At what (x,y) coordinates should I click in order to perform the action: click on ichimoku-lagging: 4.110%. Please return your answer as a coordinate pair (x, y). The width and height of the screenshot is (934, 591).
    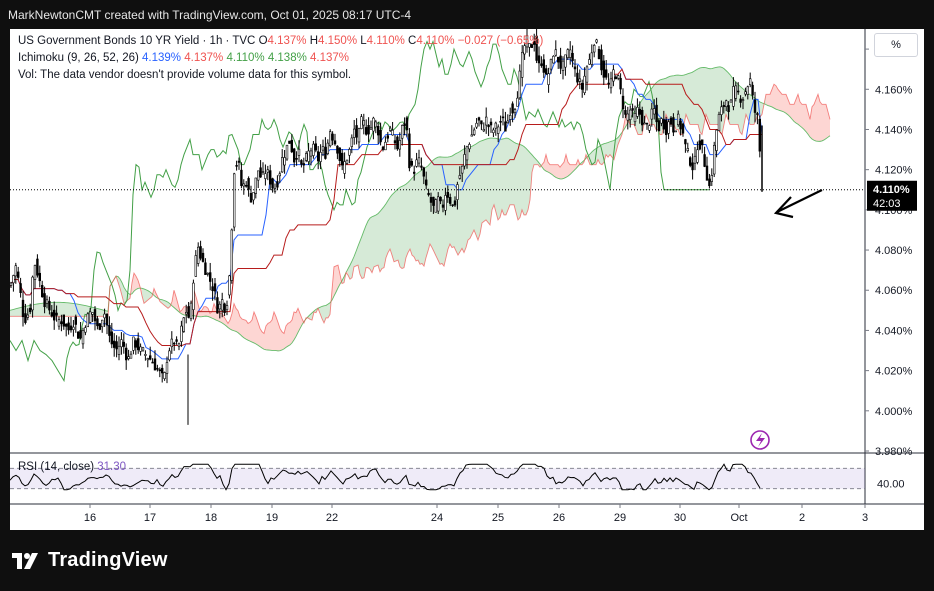
    Looking at the image, I should click on (245, 58).